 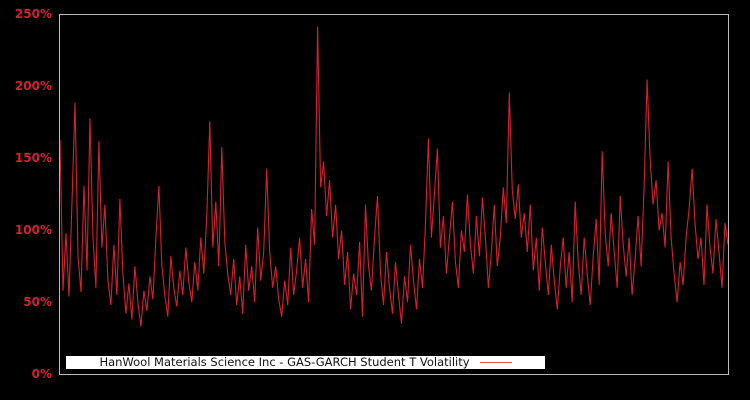 I want to click on y-tick-200: 200%, so click(x=33, y=86).